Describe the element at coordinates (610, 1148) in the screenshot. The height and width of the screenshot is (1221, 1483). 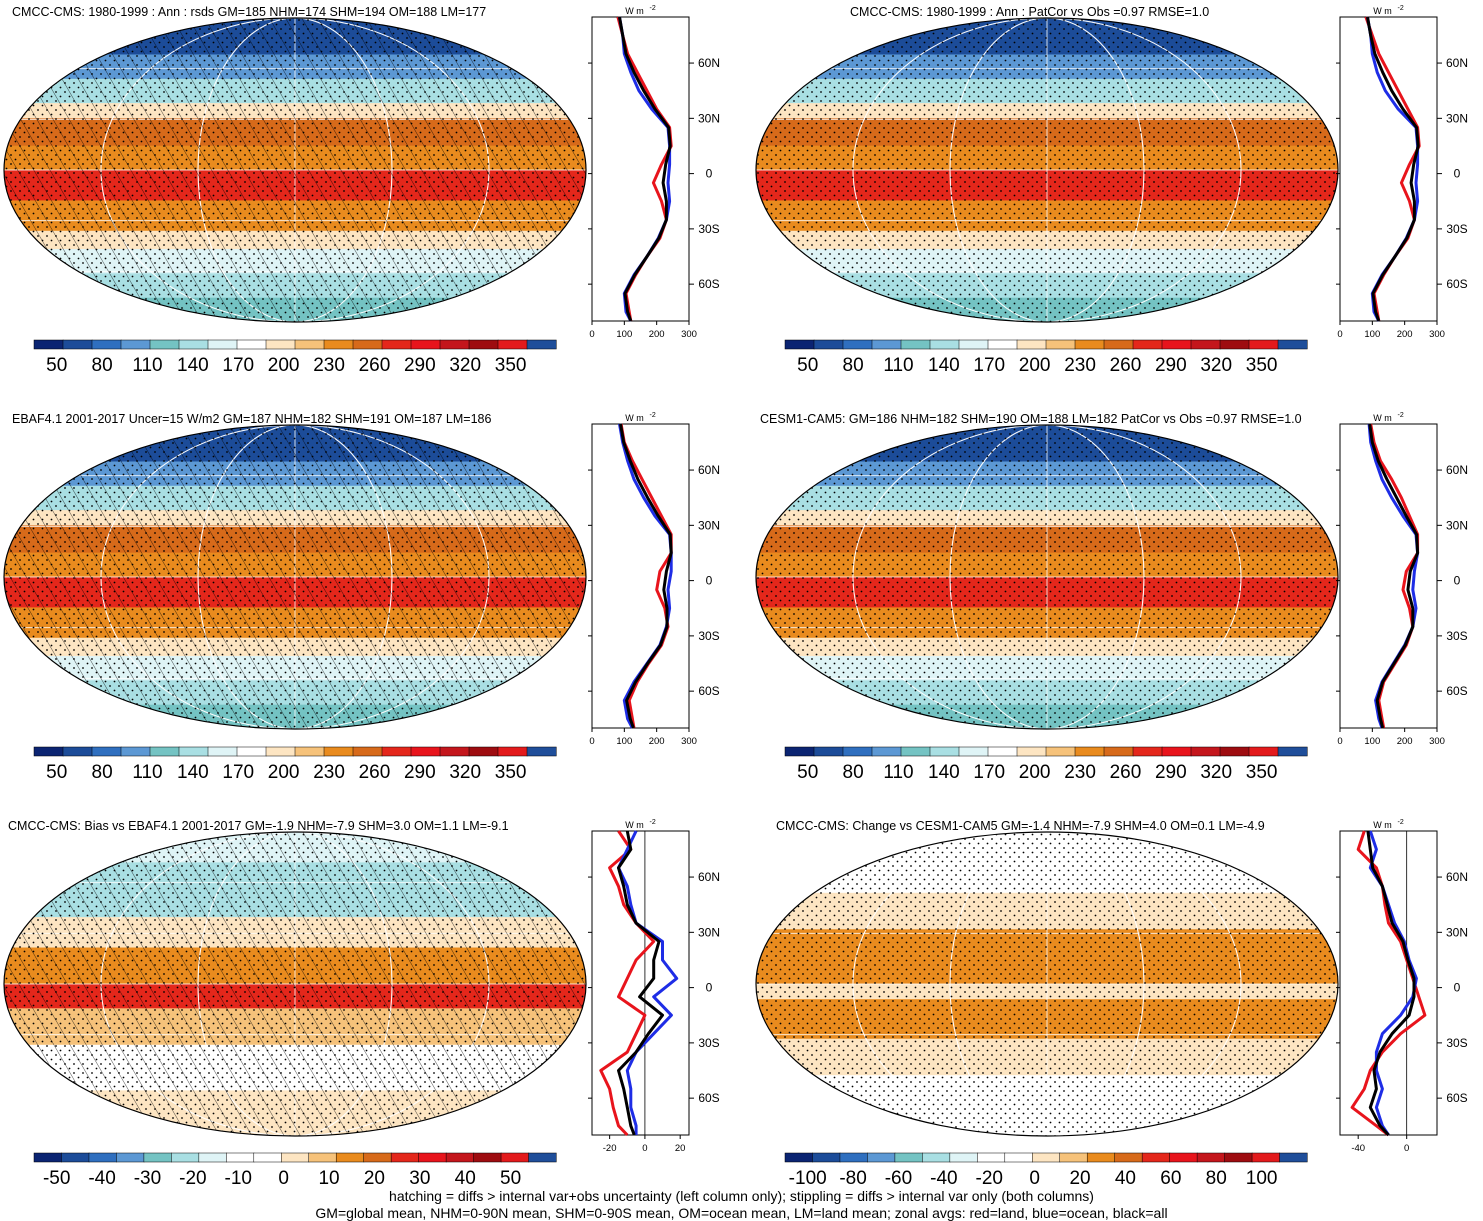
I see `x-tick-label: -20` at that location.